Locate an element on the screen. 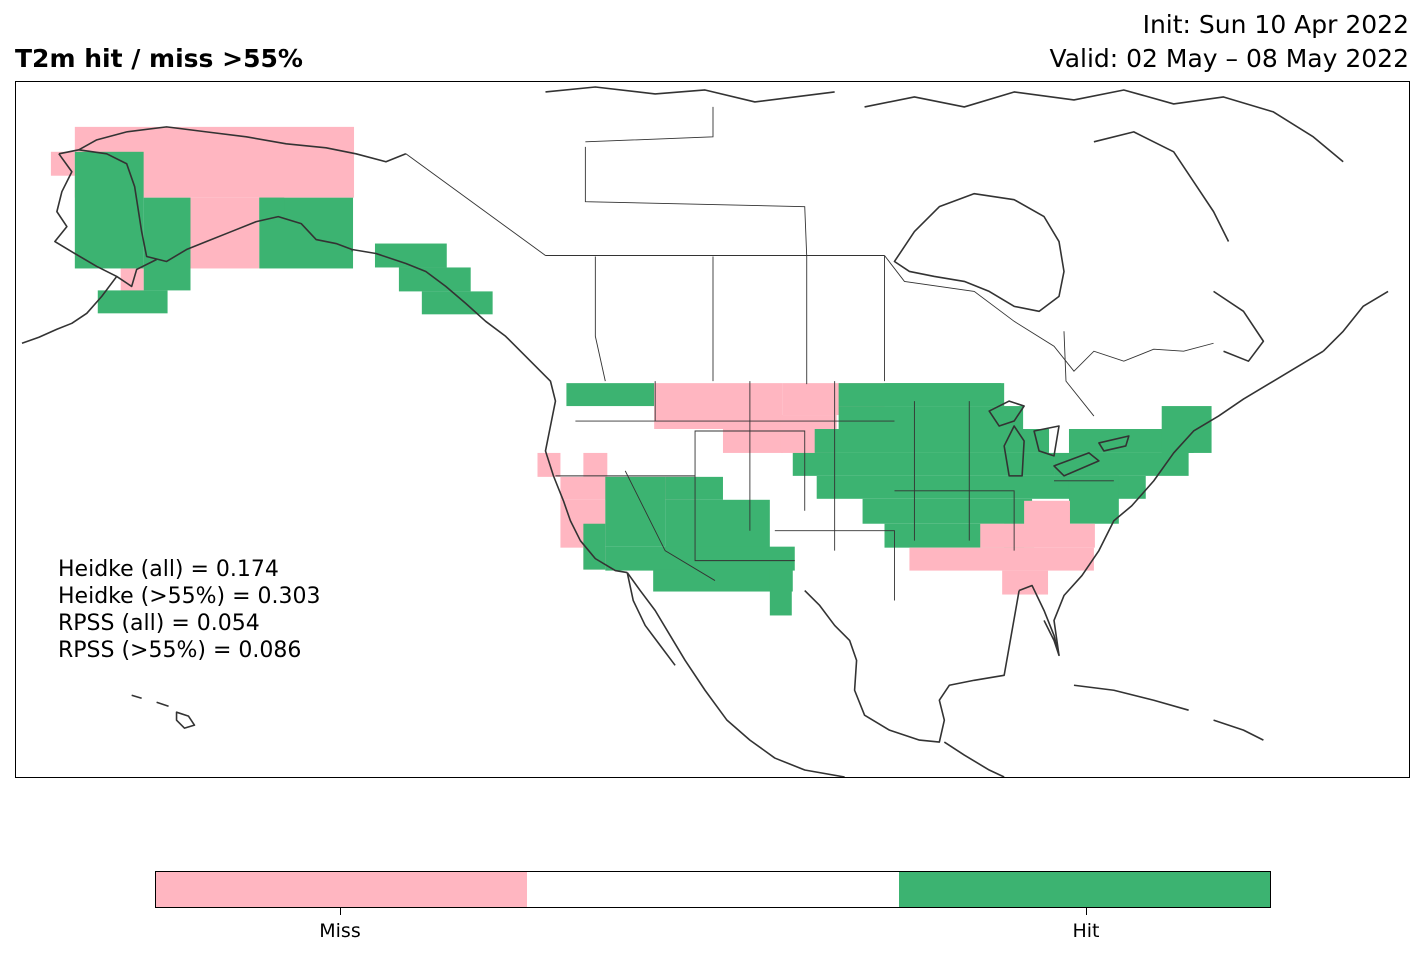  init-date: Init: Sun 10 Apr 2022 is located at coordinates (1275, 24).